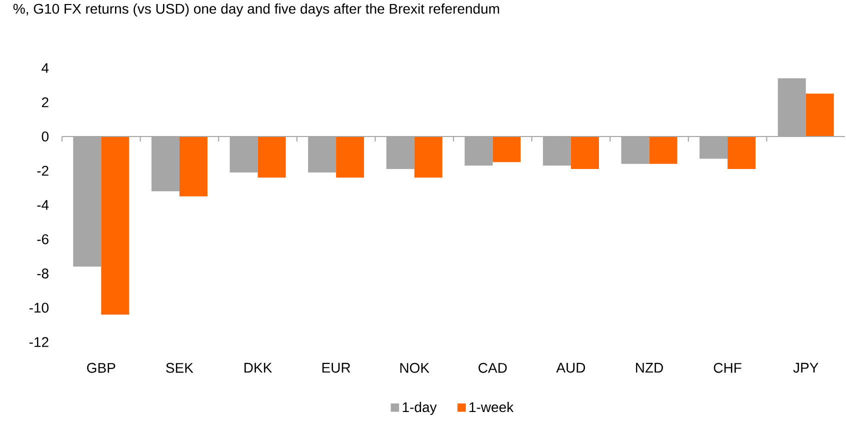 Image resolution: width=846 pixels, height=423 pixels. What do you see at coordinates (43, 205) in the screenshot?
I see `y-tick-label: -4` at bounding box center [43, 205].